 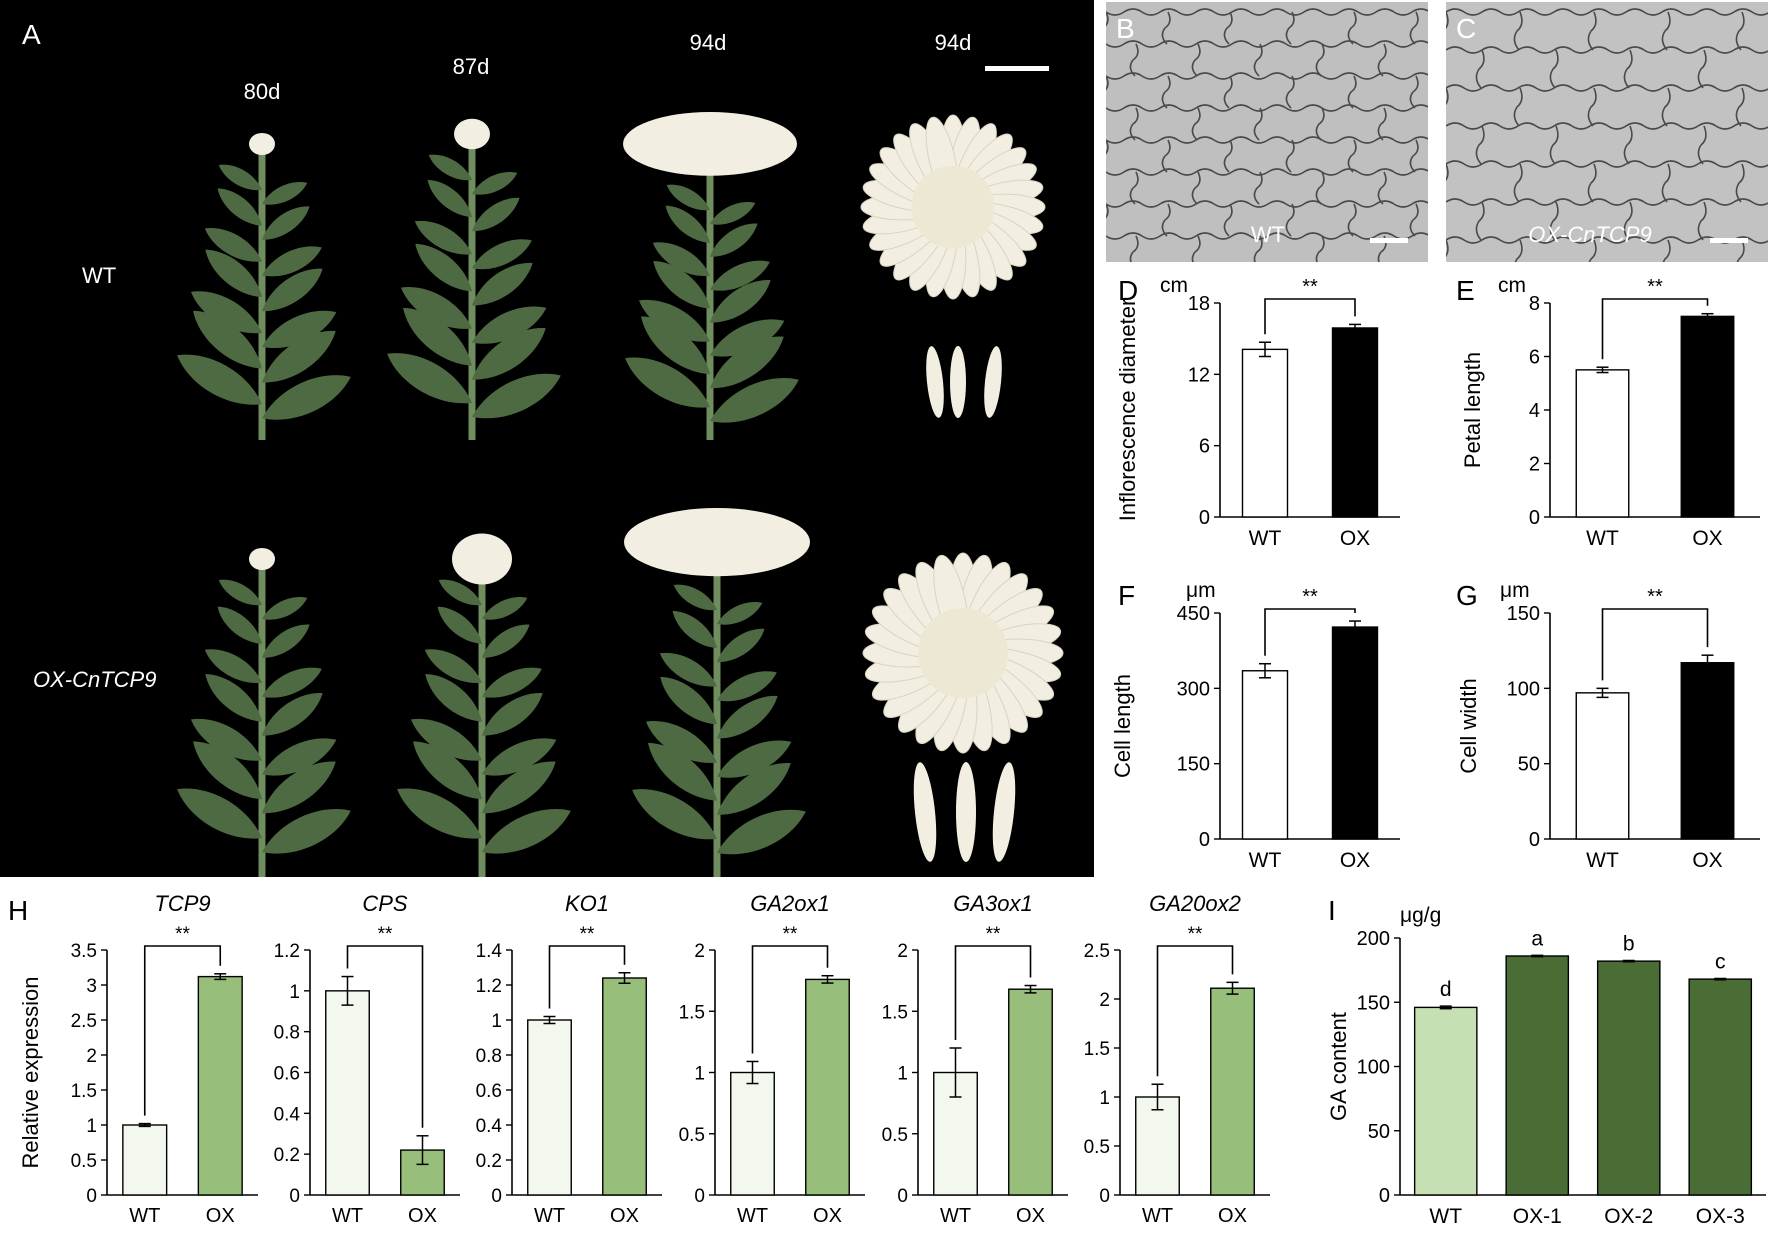 What do you see at coordinates (1468, 725) in the screenshot?
I see `y-axis-label: Cell width` at bounding box center [1468, 725].